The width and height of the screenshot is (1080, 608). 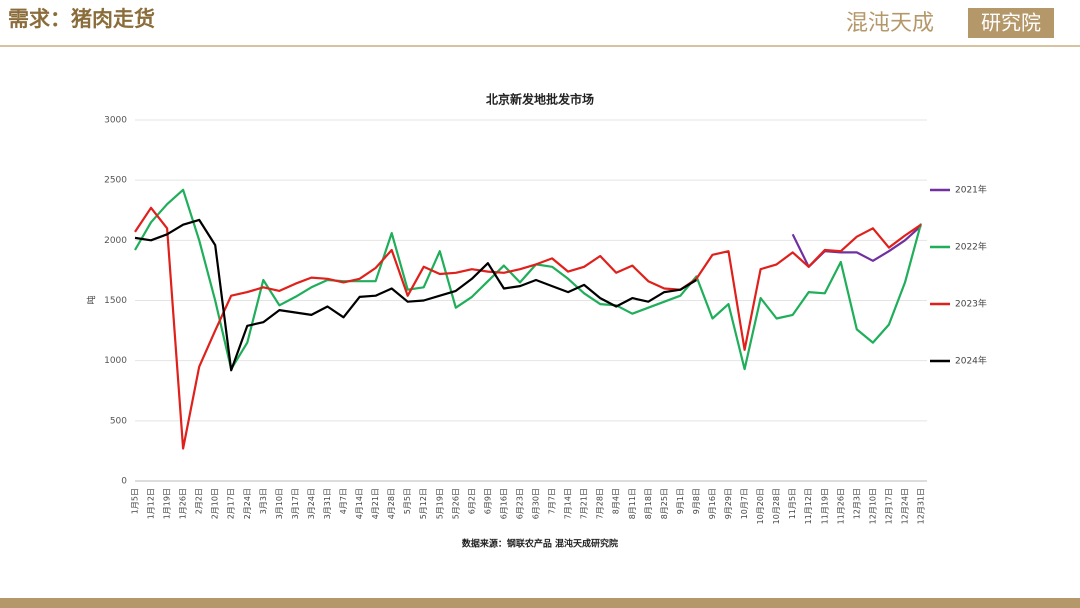 What do you see at coordinates (391, 503) in the screenshot?
I see `x-tick-label: 4月28日` at bounding box center [391, 503].